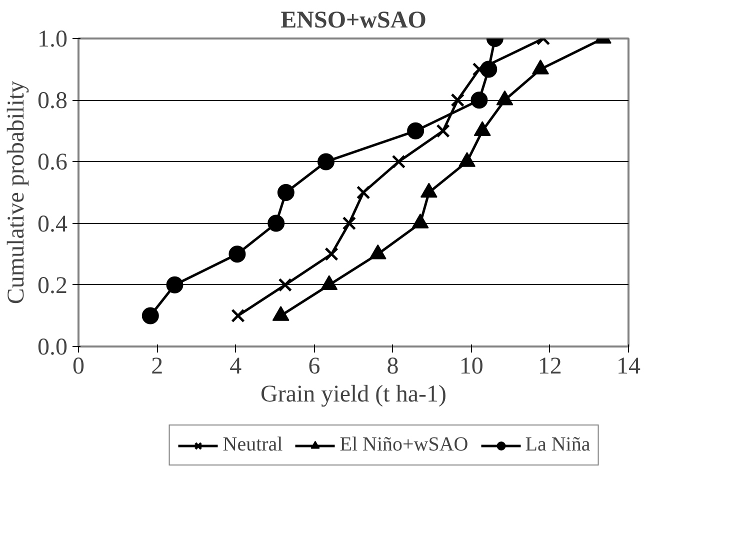  Describe the element at coordinates (628, 367) in the screenshot. I see `x-tick-label: 14` at that location.